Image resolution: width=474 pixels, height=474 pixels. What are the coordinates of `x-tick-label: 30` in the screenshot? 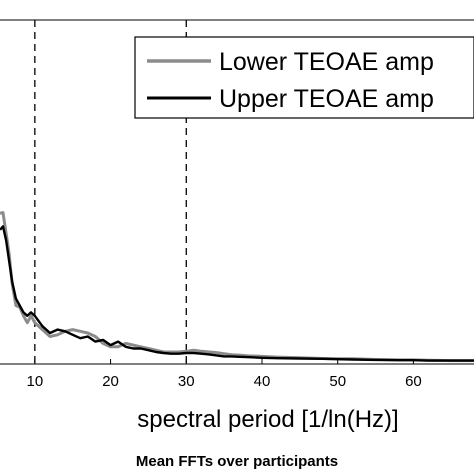 It's located at (186, 381).